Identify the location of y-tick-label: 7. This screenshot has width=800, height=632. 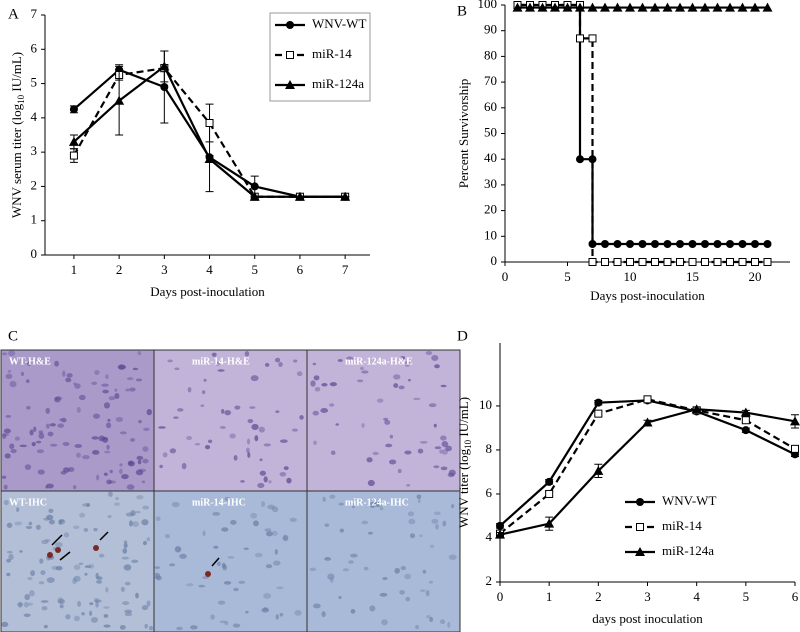
(34, 13).